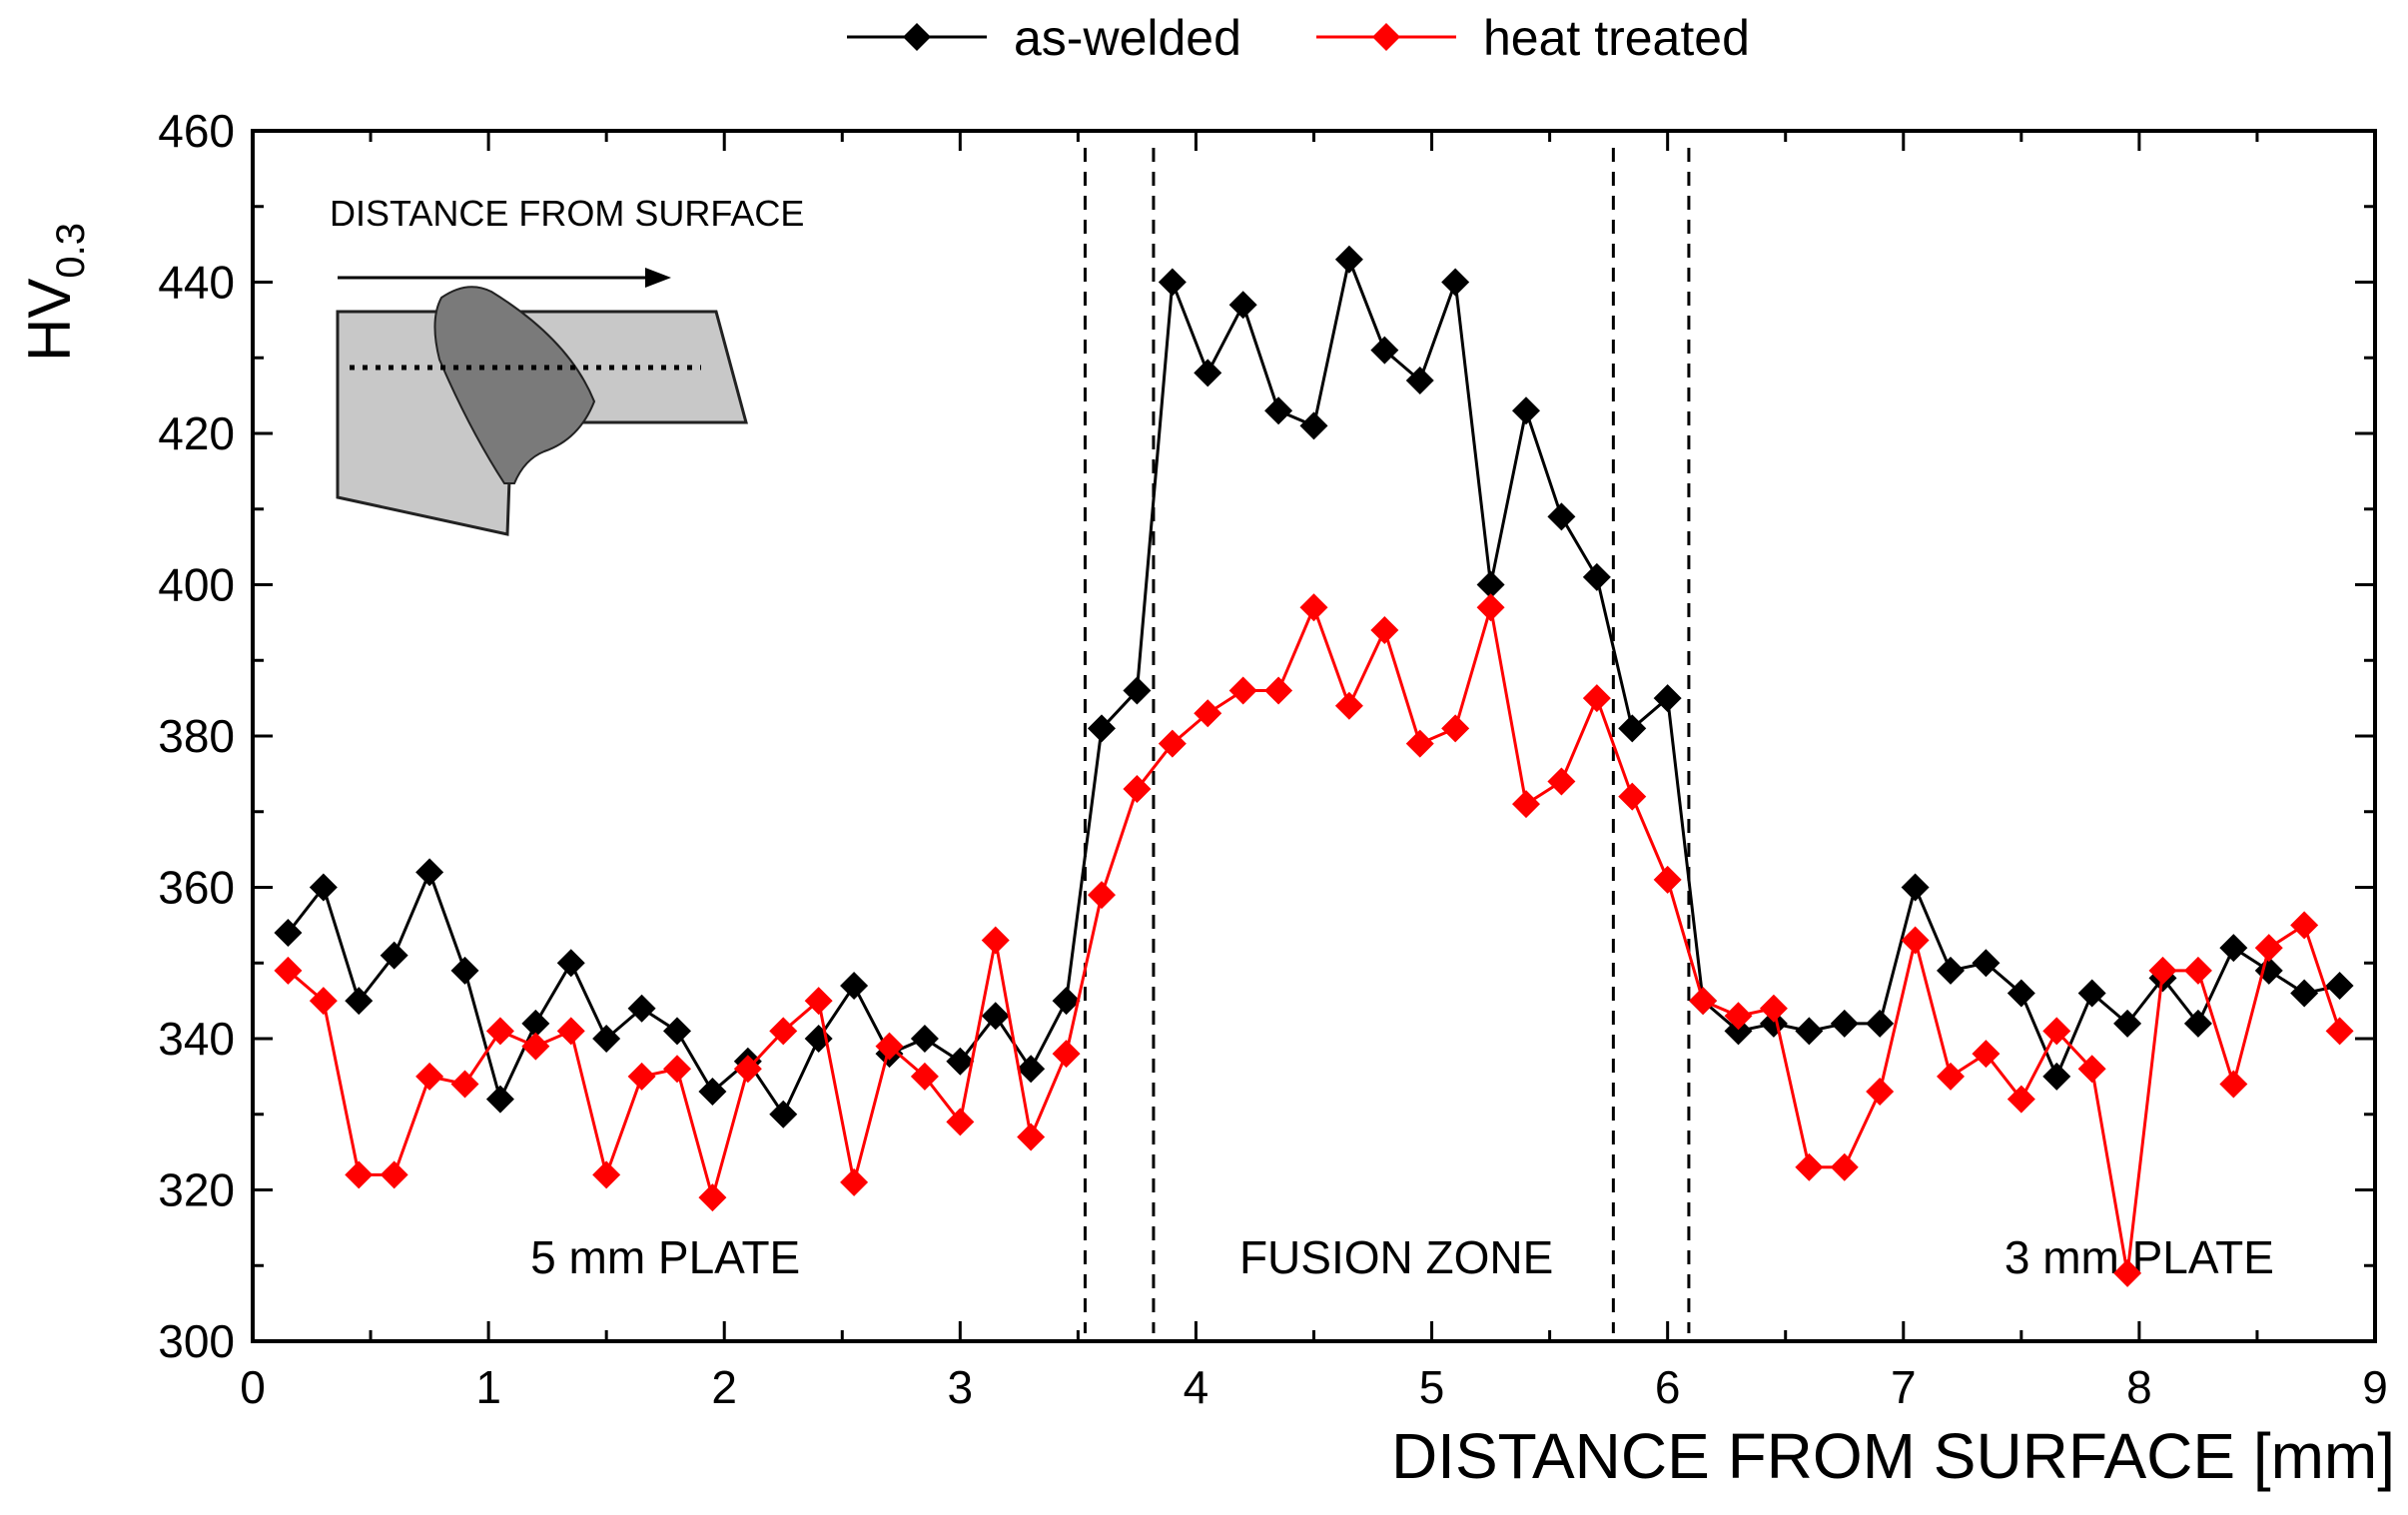  I want to click on y-tick-label: 360, so click(196, 888).